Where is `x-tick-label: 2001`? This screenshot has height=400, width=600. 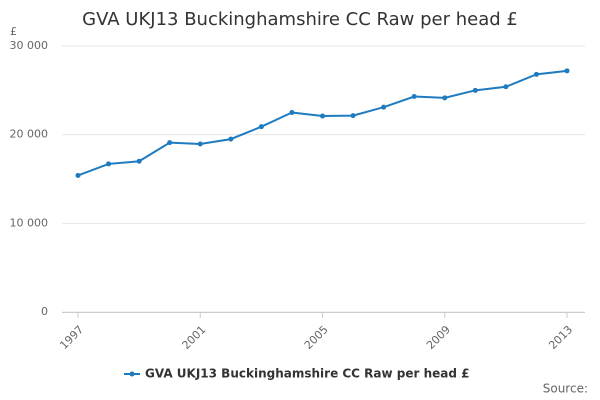 x-tick-label: 2001 is located at coordinates (194, 337).